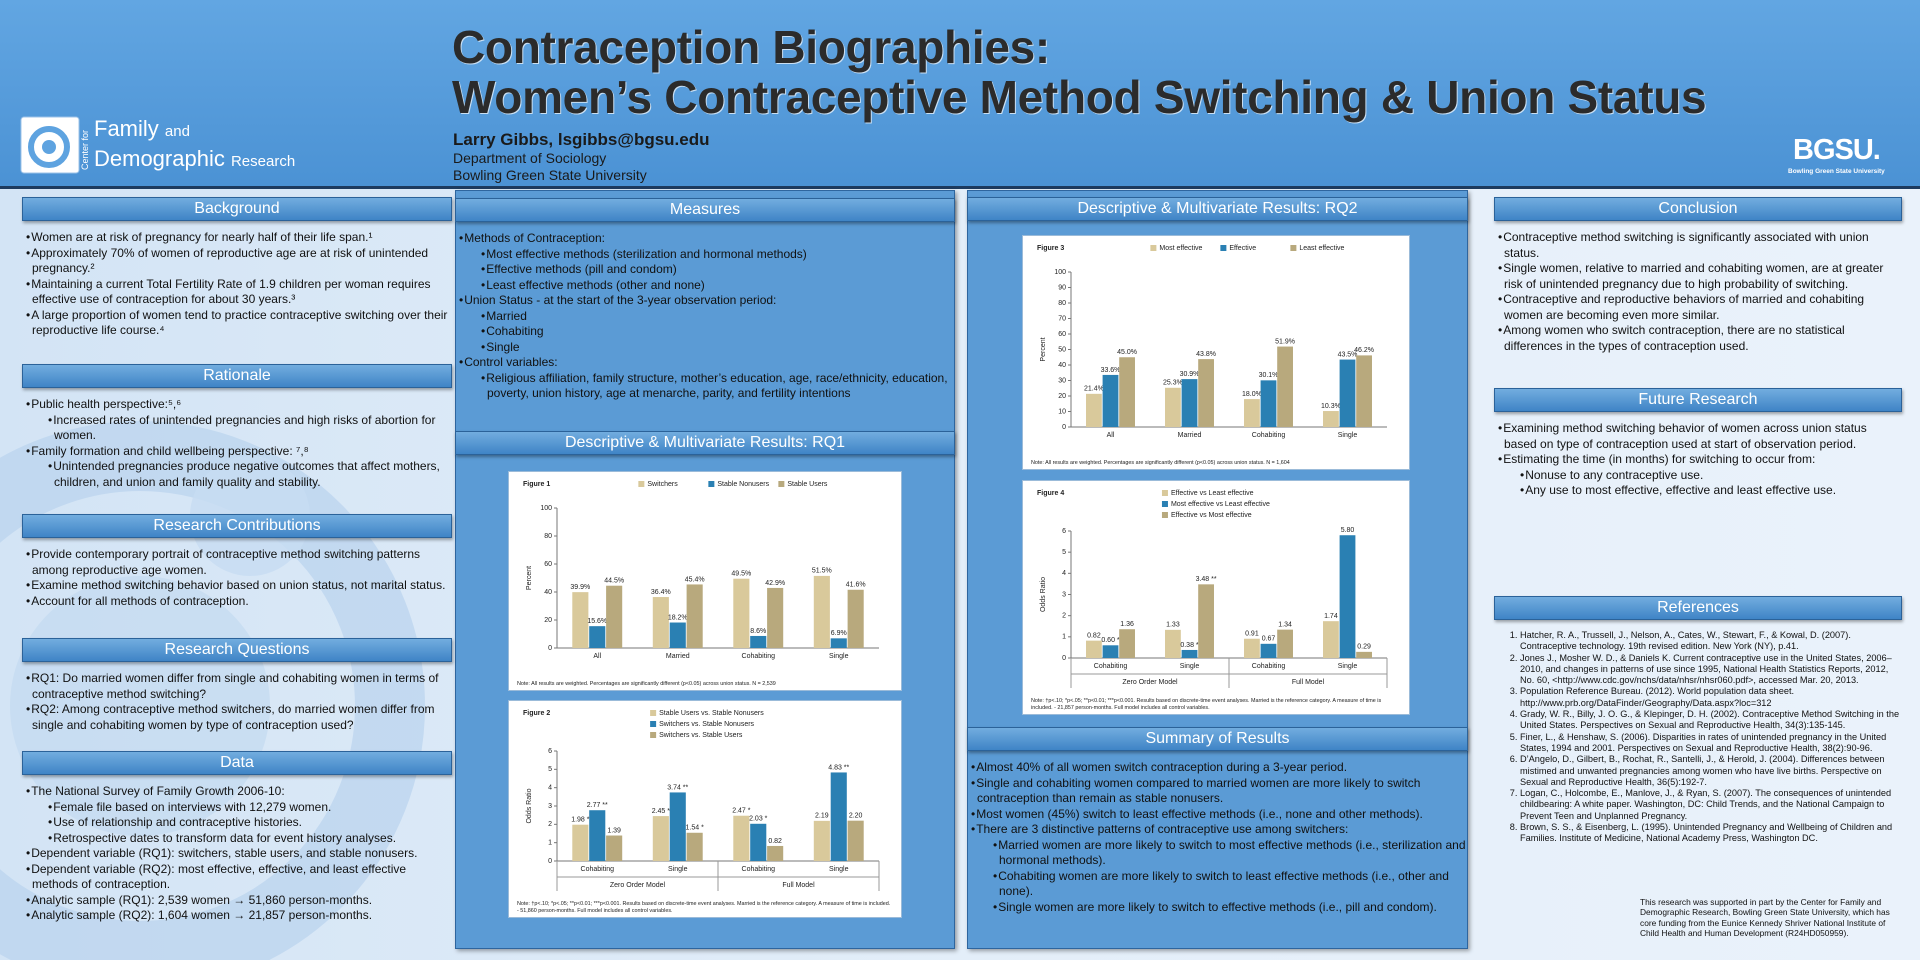 Image resolution: width=1920 pixels, height=960 pixels. Describe the element at coordinates (1062, 380) in the screenshot. I see `y-tick-label: 30` at that location.